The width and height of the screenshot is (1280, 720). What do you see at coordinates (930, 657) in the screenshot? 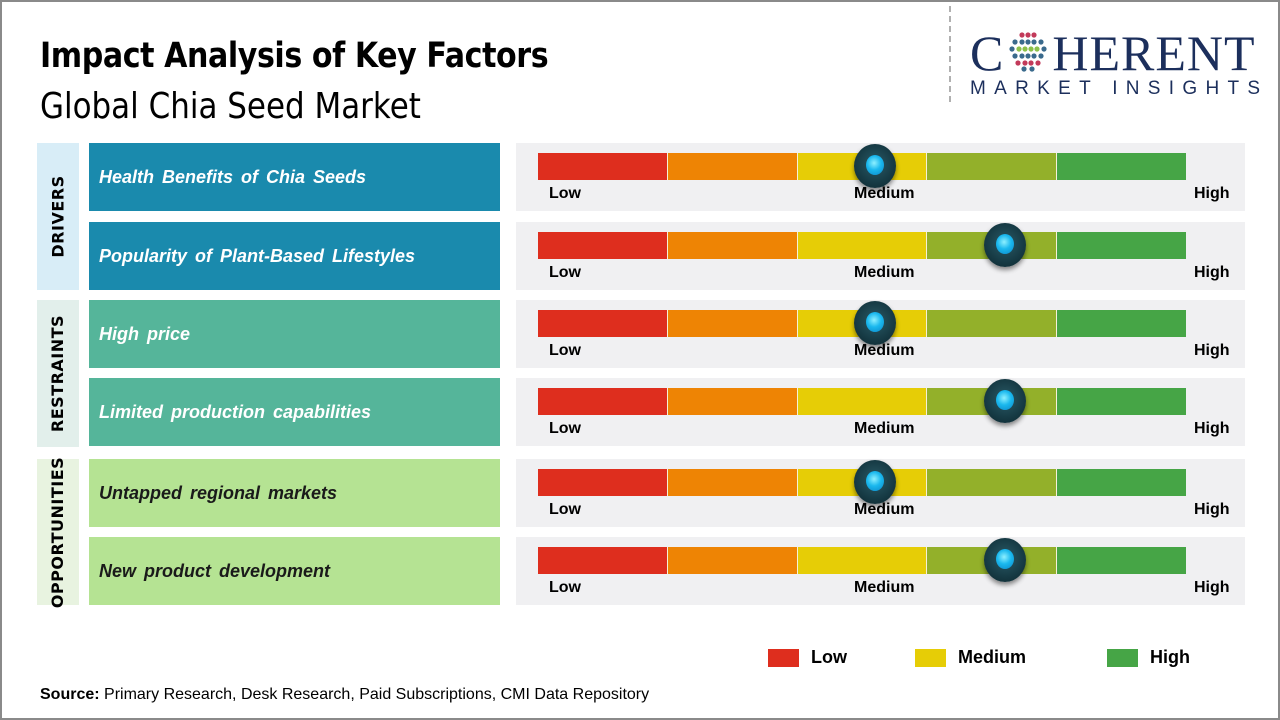
I see `legend-swatch-medium` at bounding box center [930, 657].